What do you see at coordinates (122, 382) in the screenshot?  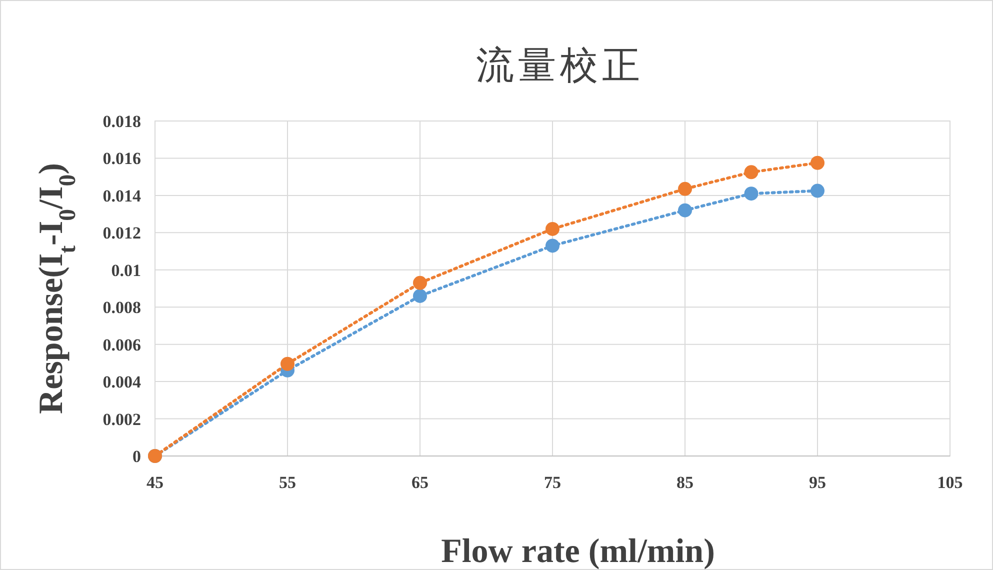 I see `y-tick-label: 0.004` at bounding box center [122, 382].